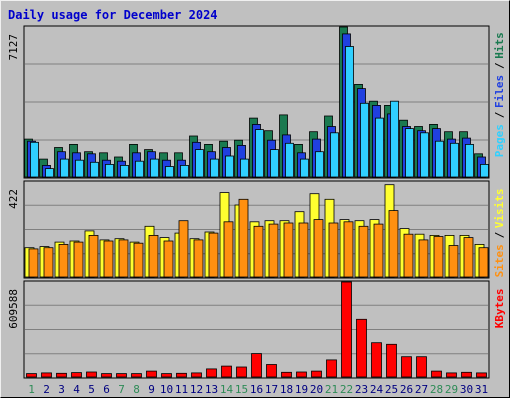 The image size is (512, 405). Describe the element at coordinates (301, 389) in the screenshot. I see `x-tick-label-day-19: 19` at that location.